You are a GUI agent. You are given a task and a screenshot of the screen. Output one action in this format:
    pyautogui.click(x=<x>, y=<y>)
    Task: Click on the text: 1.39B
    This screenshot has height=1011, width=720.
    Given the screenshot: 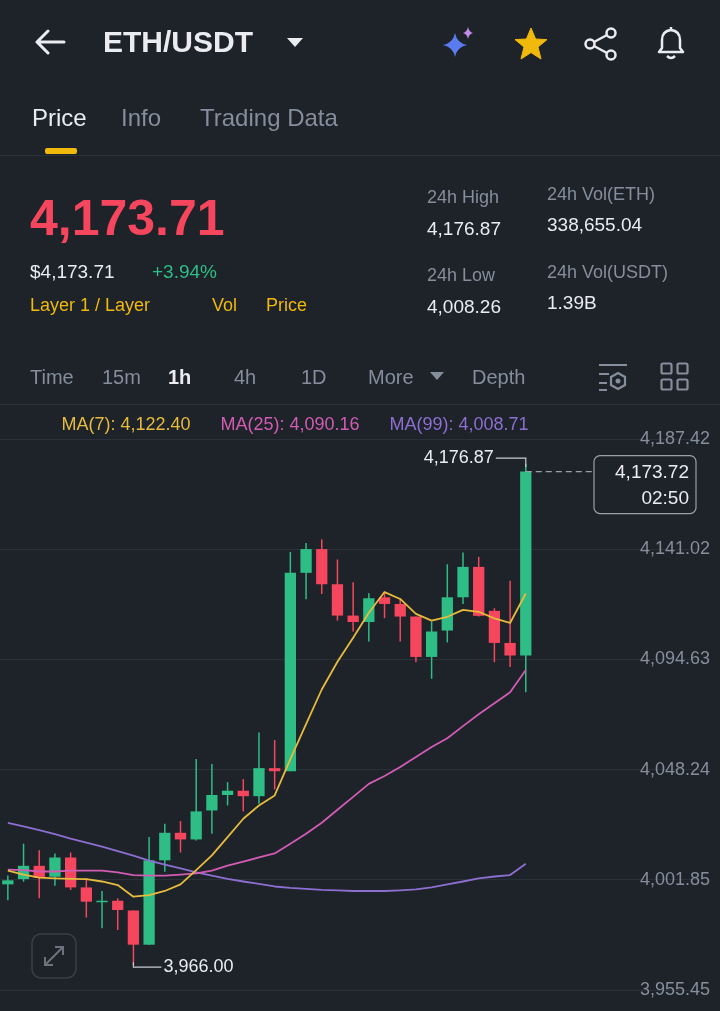 What is the action you would take?
    pyautogui.click(x=572, y=302)
    